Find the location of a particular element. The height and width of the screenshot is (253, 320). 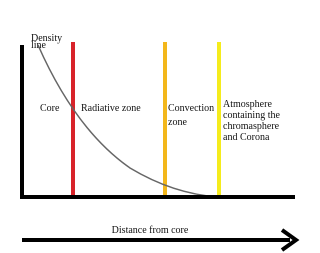

density-line-label: Density line is located at coordinates (48, 42).